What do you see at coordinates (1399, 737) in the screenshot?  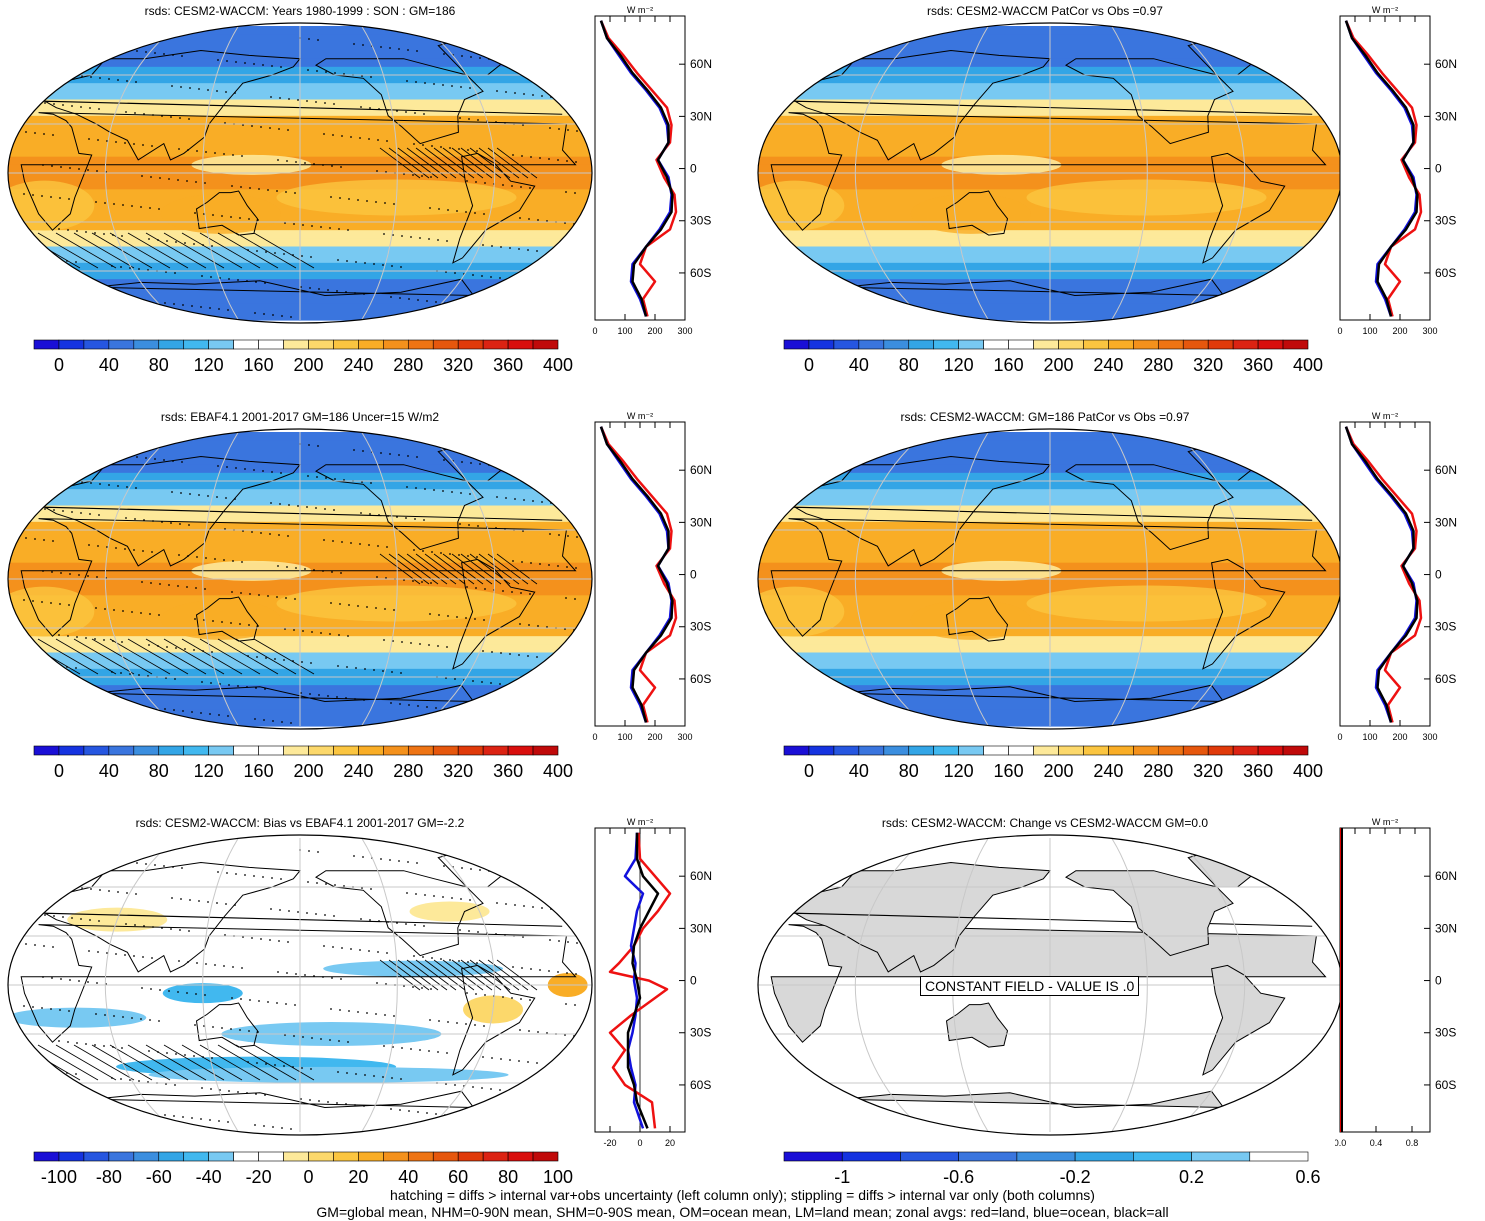 I see `x-tick-label: 200` at bounding box center [1399, 737].